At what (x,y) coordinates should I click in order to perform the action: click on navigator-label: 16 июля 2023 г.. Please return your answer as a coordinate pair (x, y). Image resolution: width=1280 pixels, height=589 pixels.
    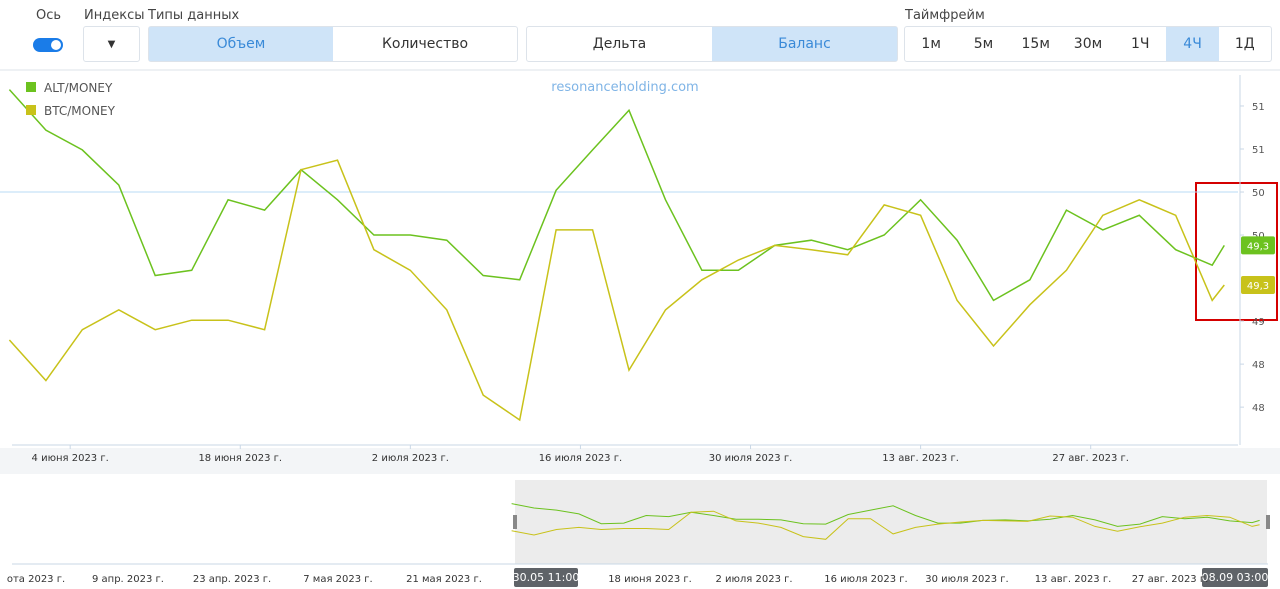
    Looking at the image, I should click on (865, 579).